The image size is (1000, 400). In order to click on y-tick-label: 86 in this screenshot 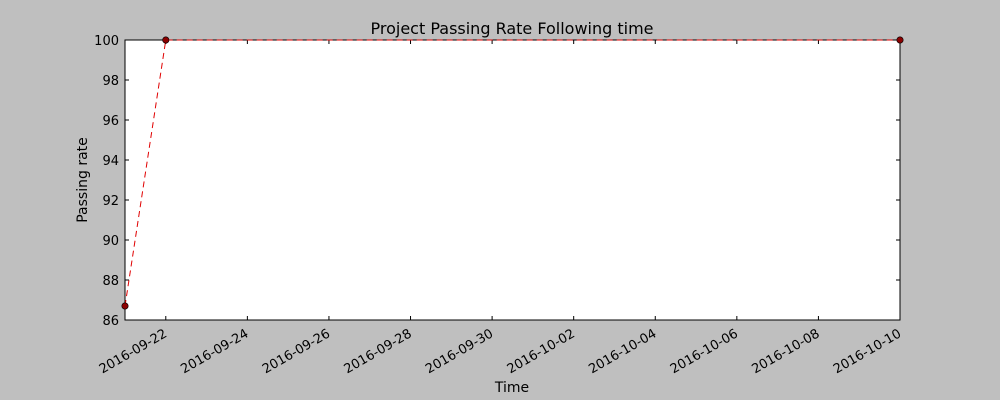, I will do `click(110, 321)`.